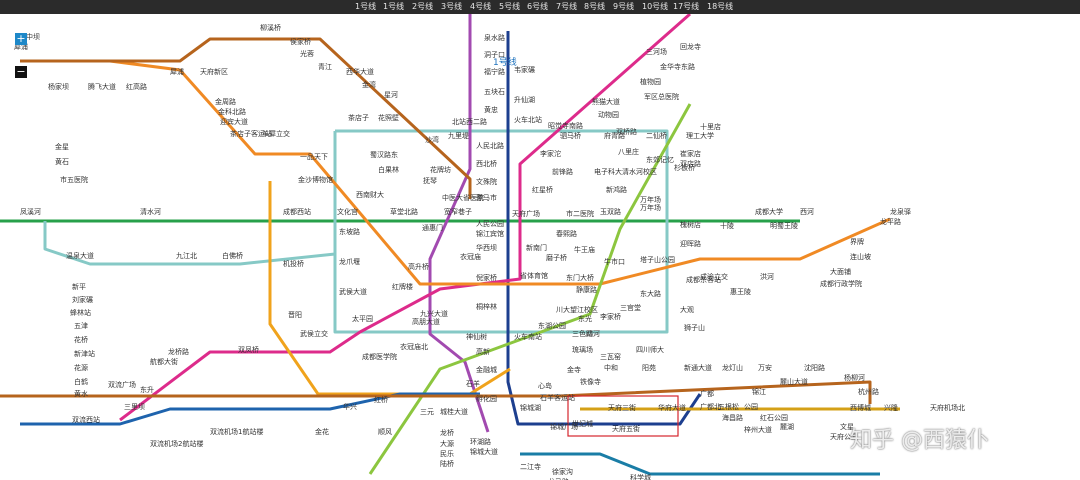 The image size is (1080, 480). Describe the element at coordinates (486, 306) in the screenshot. I see `station-label: 桐梓林` at that location.